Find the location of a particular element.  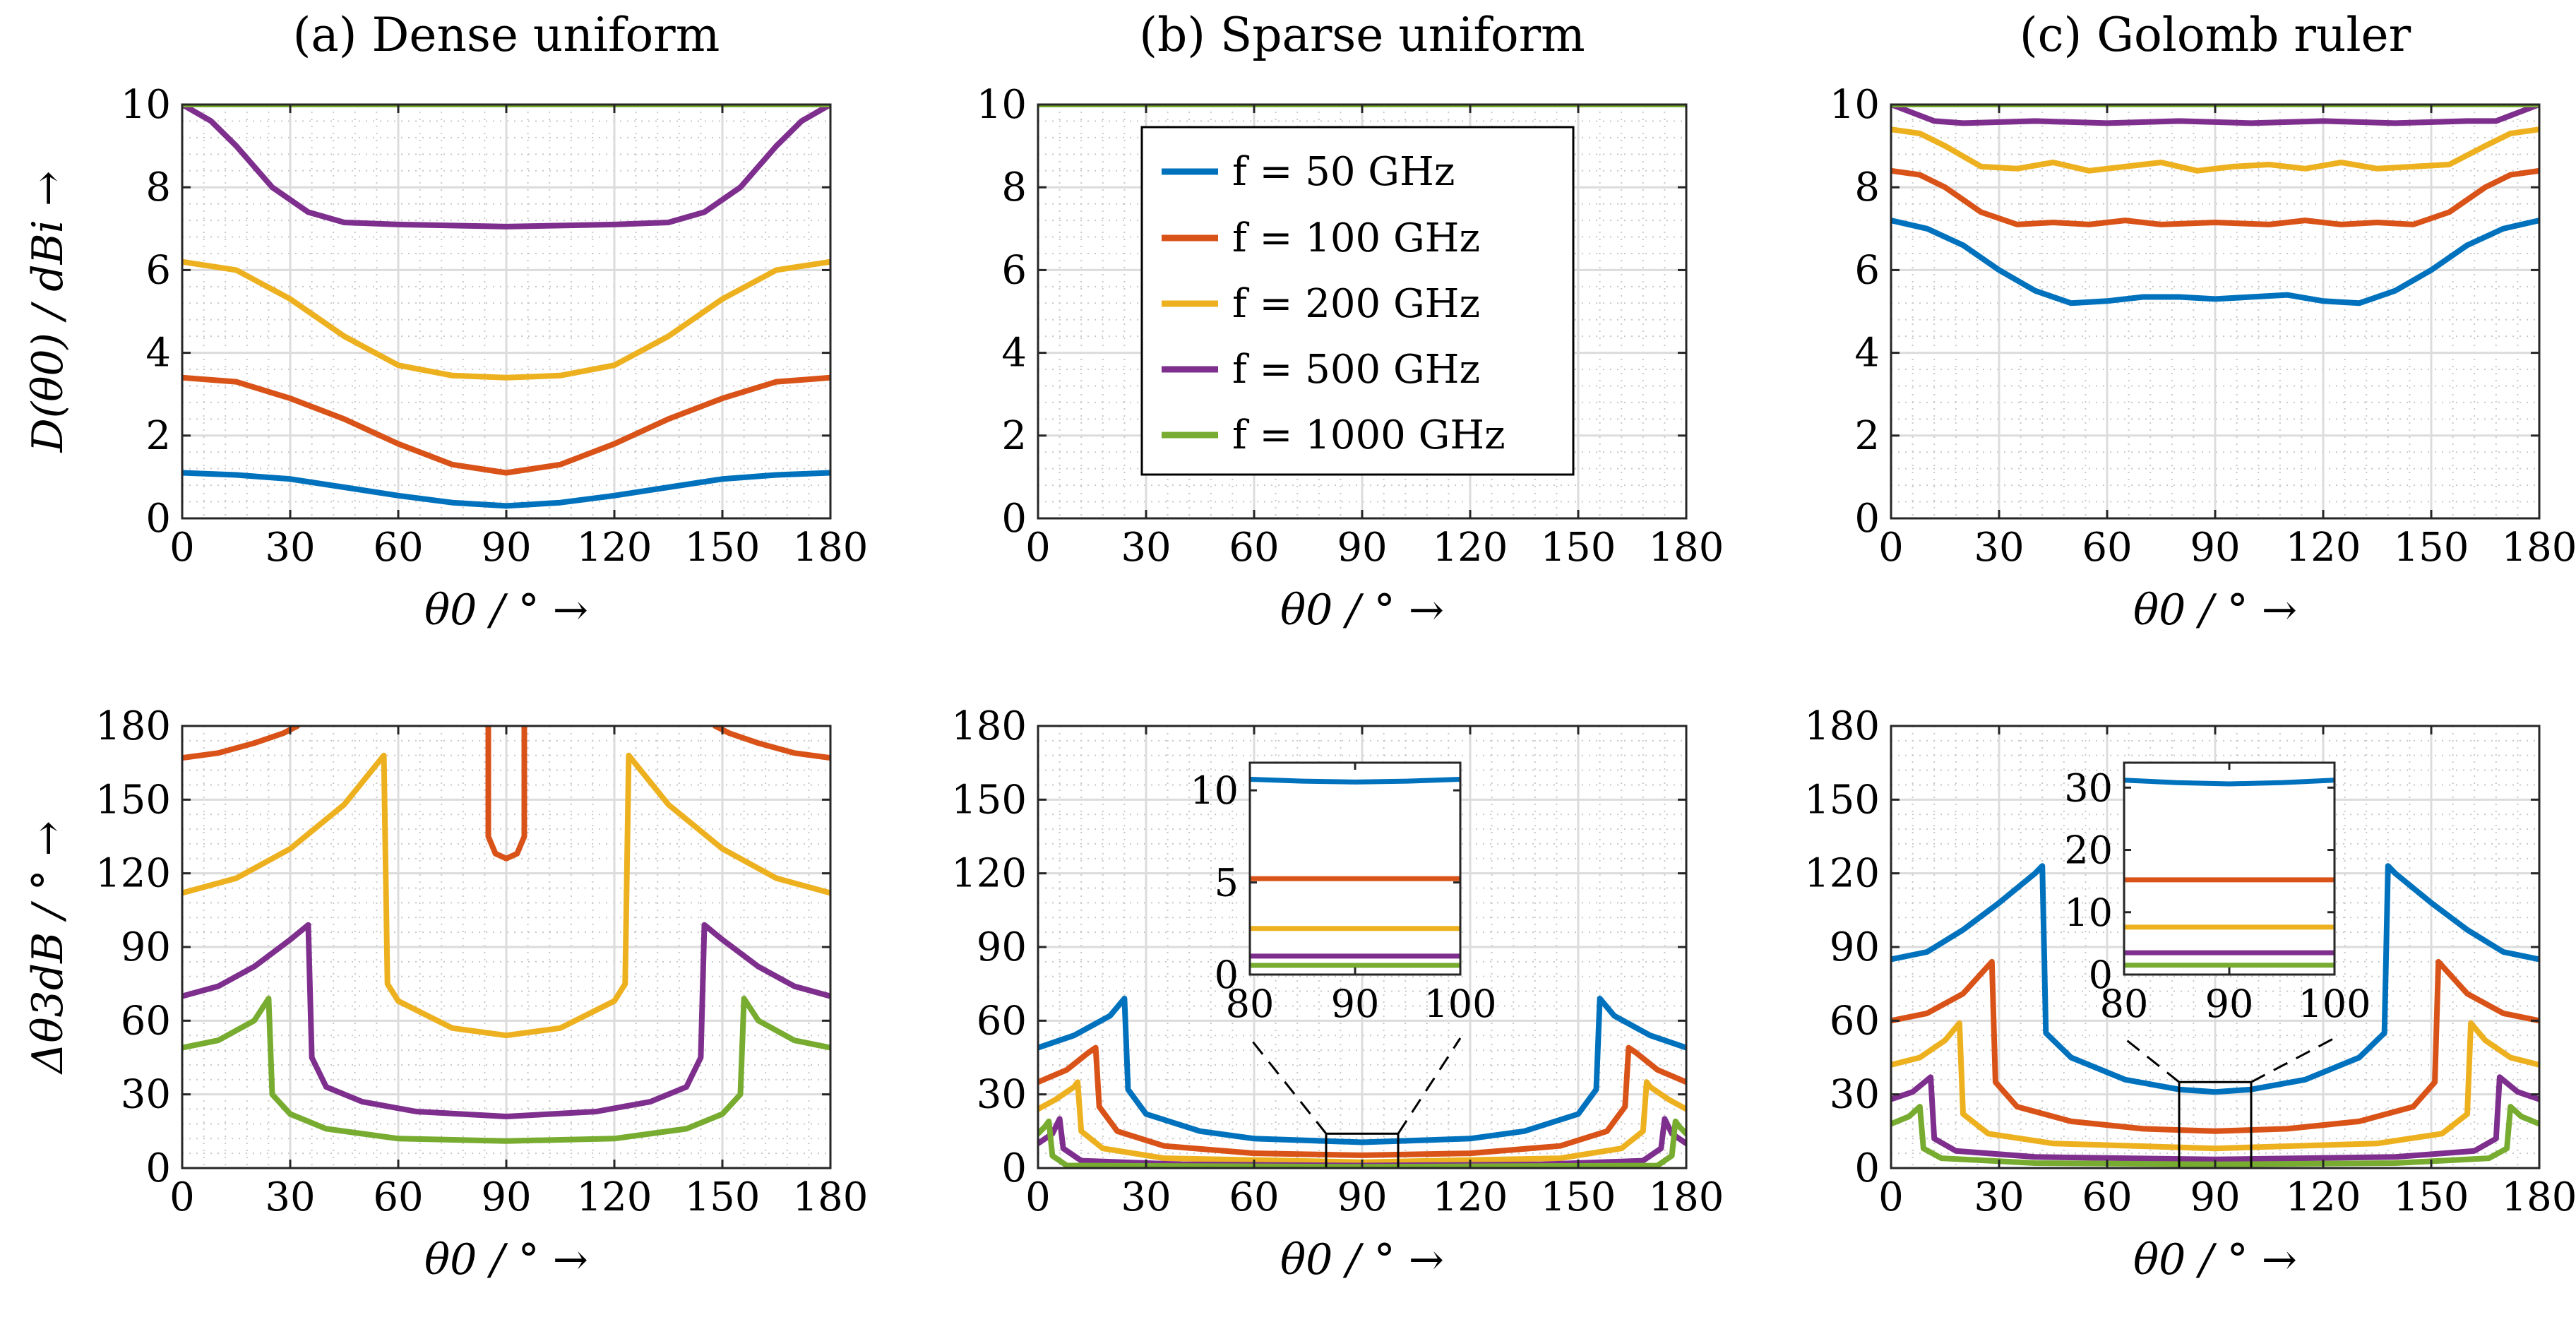

panel-b_bot: 0 30 60 90 120 150 180 0 30 60 90 120 150 180 θ0 / ° → is located at coordinates (1337, 994).